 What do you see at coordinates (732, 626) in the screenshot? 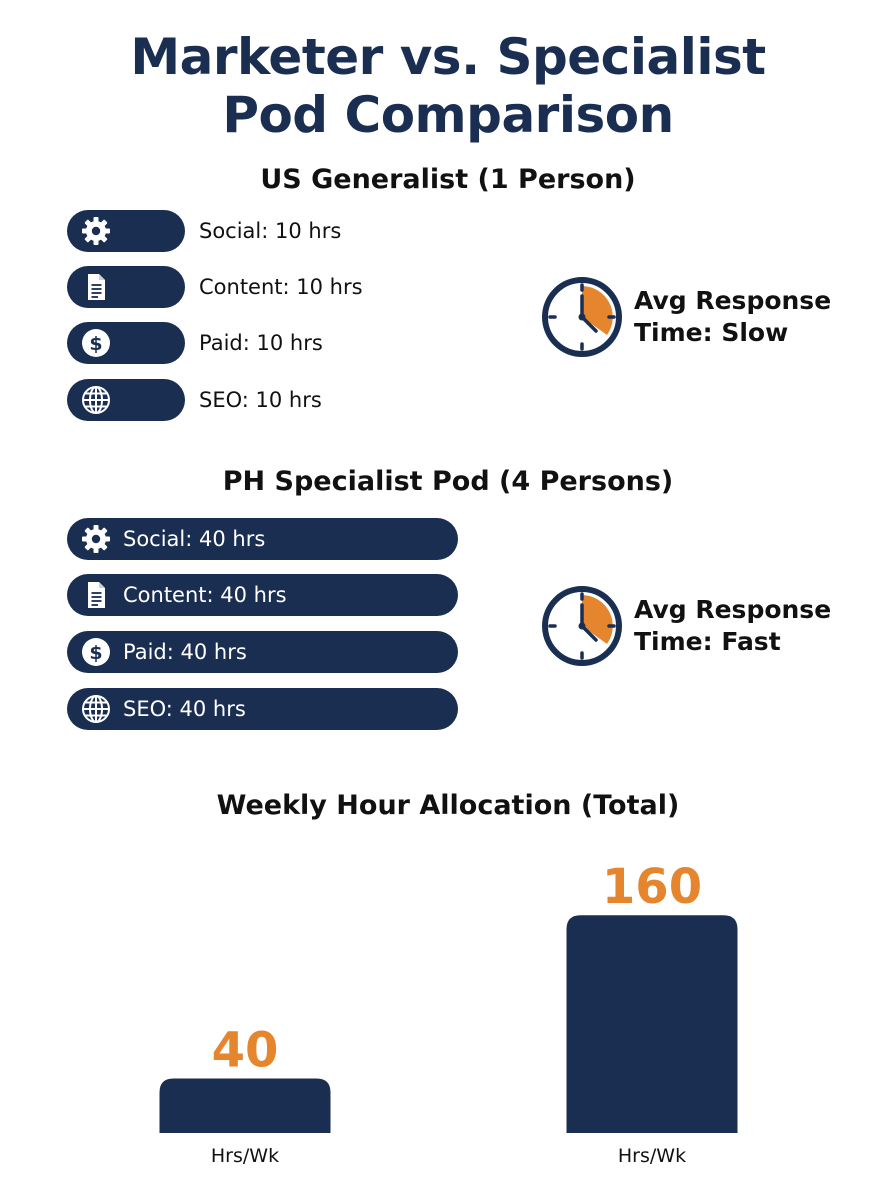
I see `ph-response-time: Avg Response Time: Fast` at bounding box center [732, 626].